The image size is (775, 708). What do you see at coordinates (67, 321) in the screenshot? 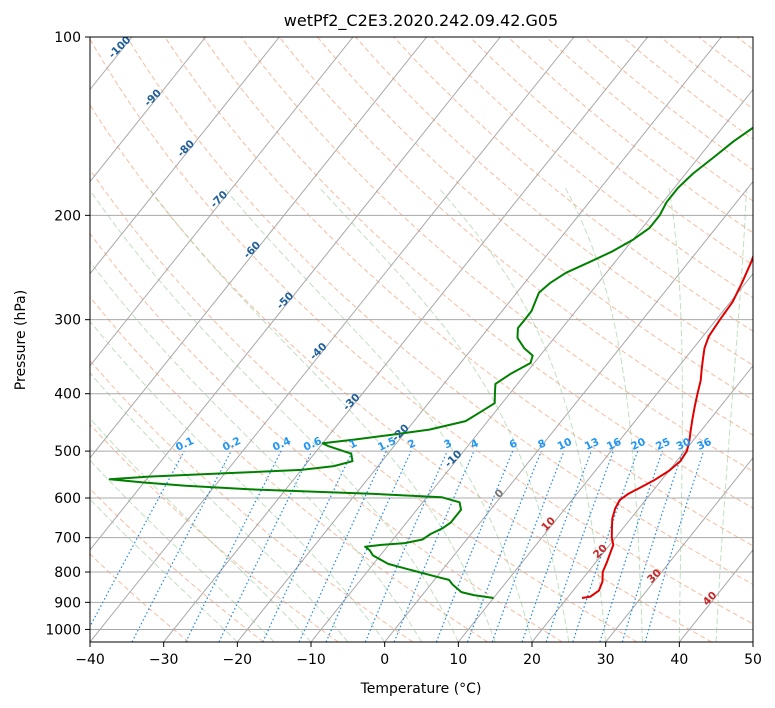
I see `y-tick-label: 300` at bounding box center [67, 321].